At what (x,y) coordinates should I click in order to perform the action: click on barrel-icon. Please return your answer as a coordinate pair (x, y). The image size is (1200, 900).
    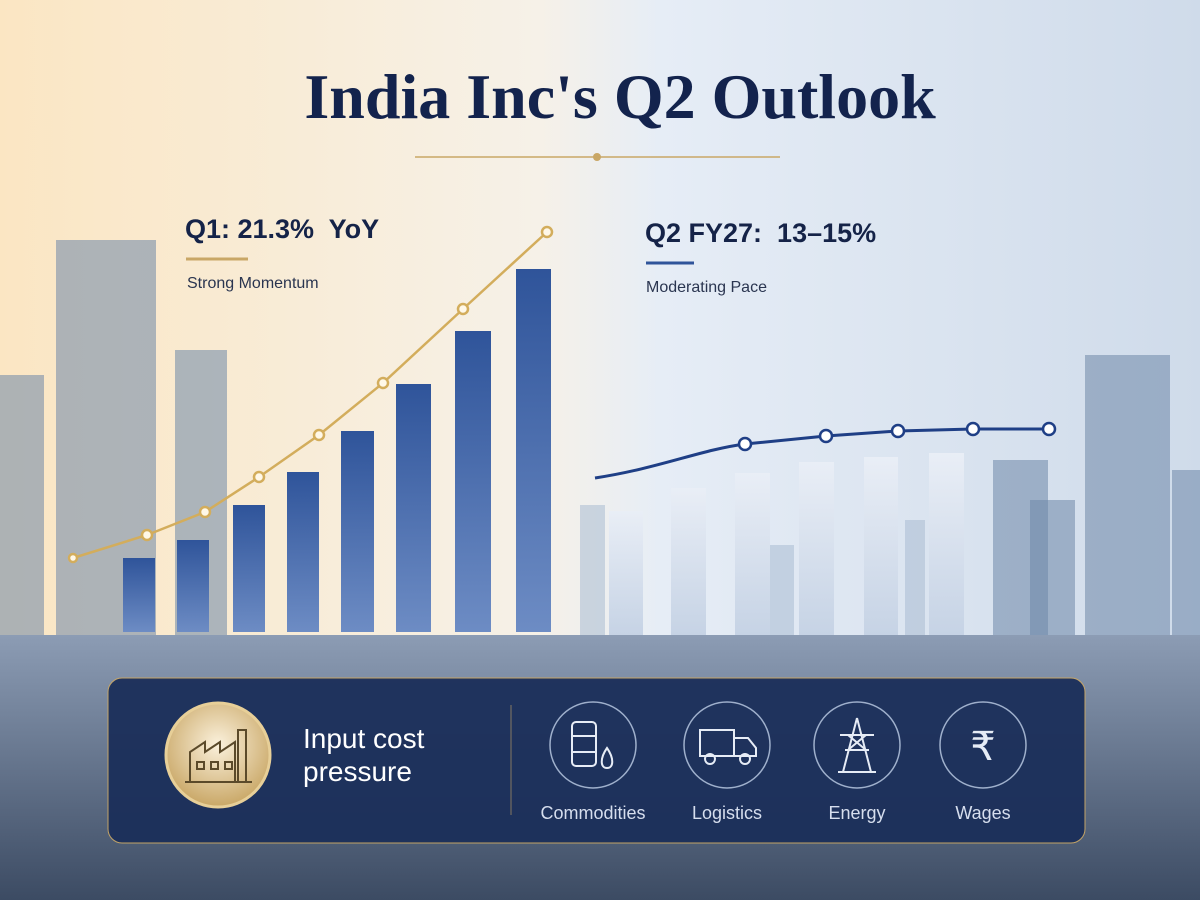
    Looking at the image, I should click on (592, 745).